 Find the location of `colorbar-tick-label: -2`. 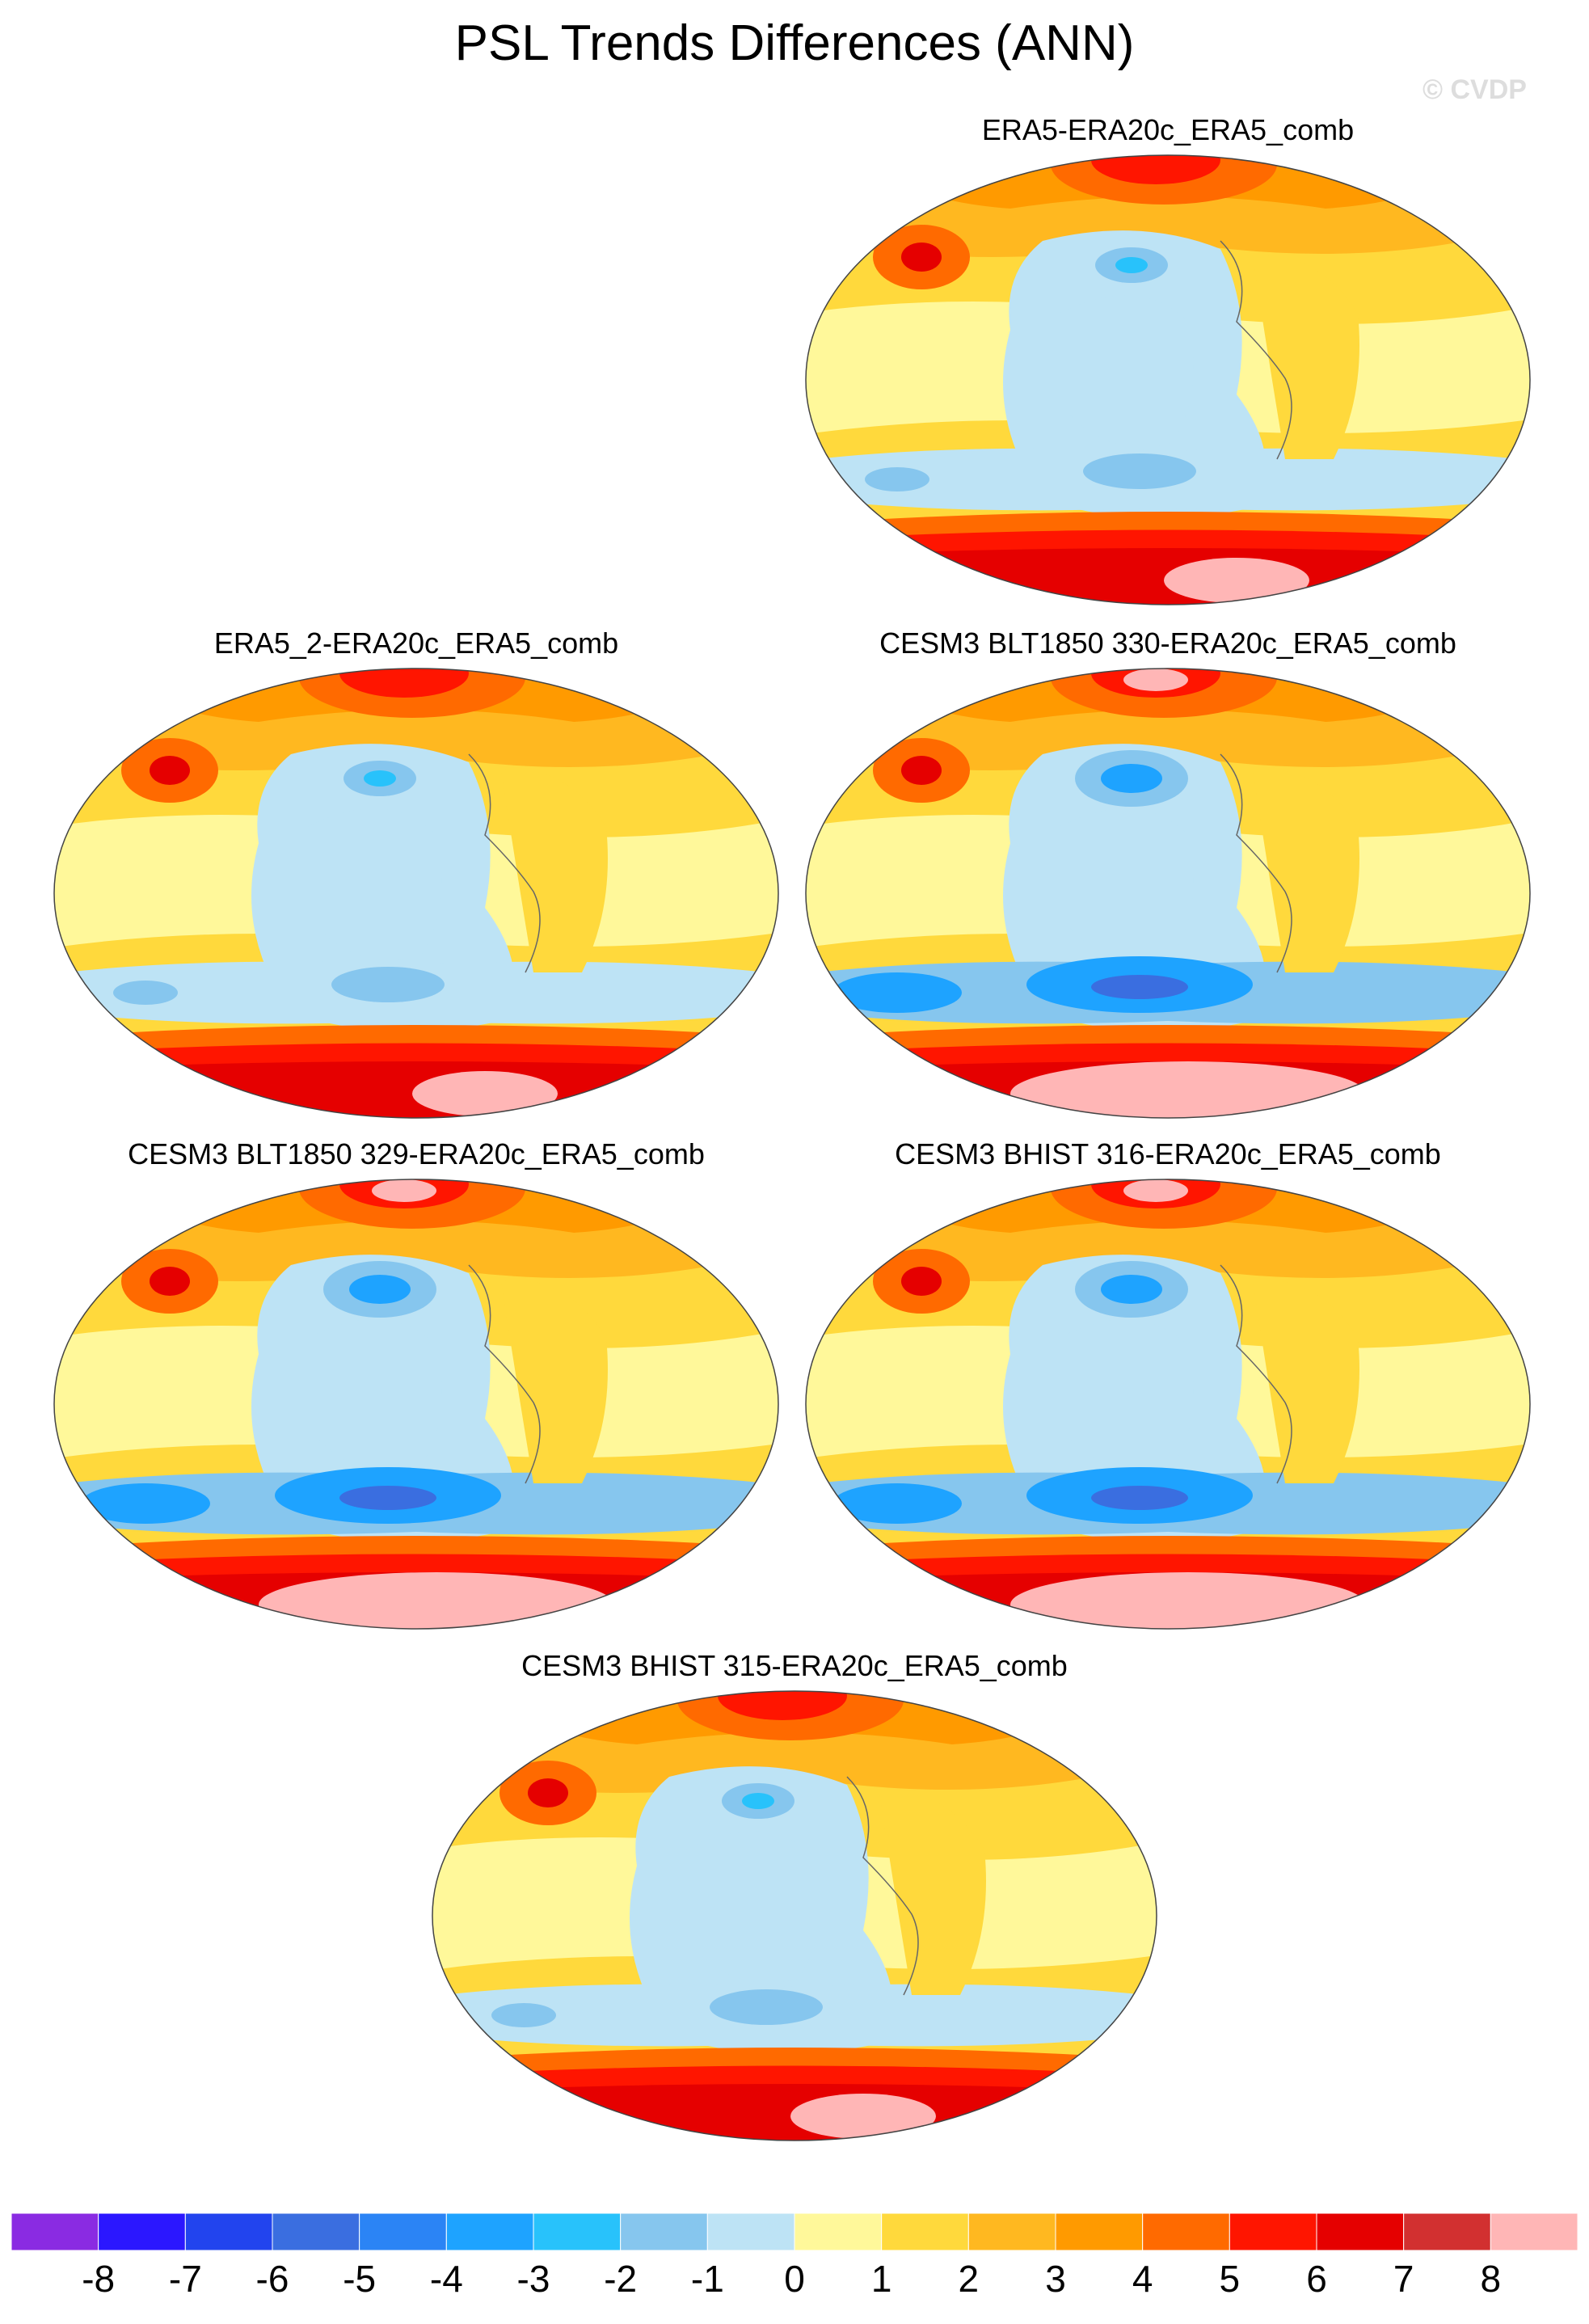

colorbar-tick-label: -2 is located at coordinates (621, 2279).